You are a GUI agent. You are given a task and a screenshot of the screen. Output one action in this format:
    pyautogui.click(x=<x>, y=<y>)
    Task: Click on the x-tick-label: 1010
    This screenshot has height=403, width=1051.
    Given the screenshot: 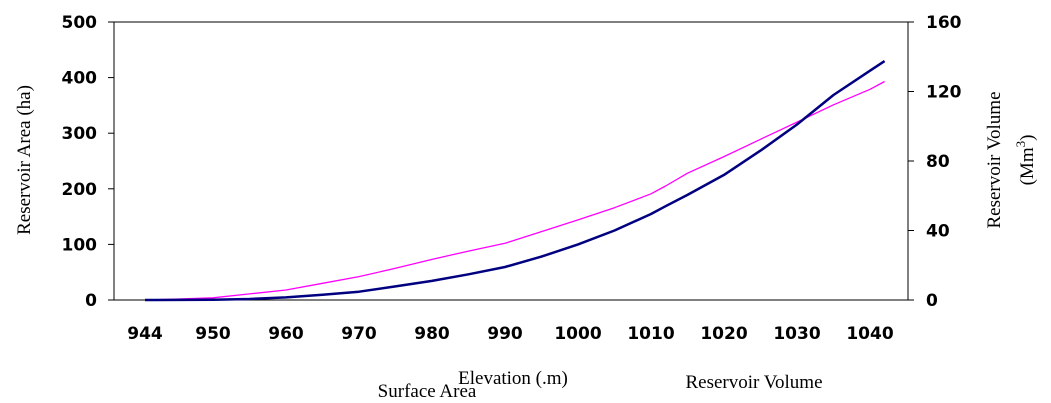 What is the action you would take?
    pyautogui.click(x=650, y=334)
    